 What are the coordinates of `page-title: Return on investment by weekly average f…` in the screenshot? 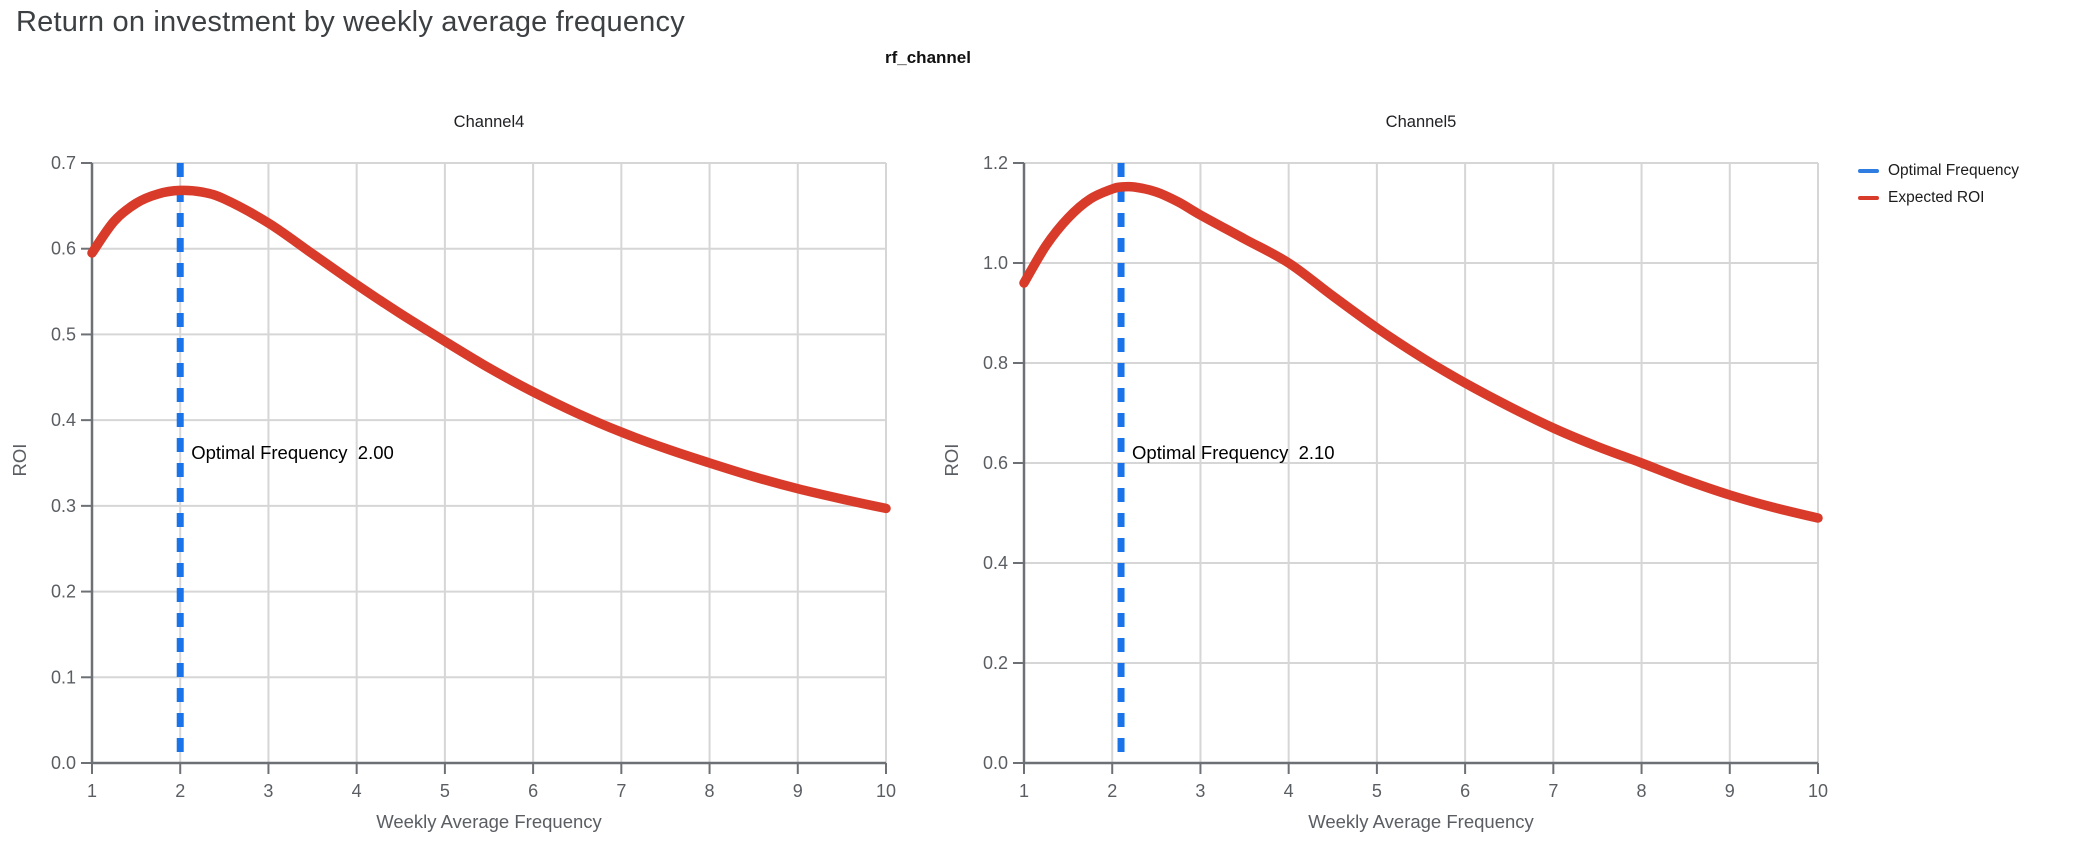 It's located at (350, 22).